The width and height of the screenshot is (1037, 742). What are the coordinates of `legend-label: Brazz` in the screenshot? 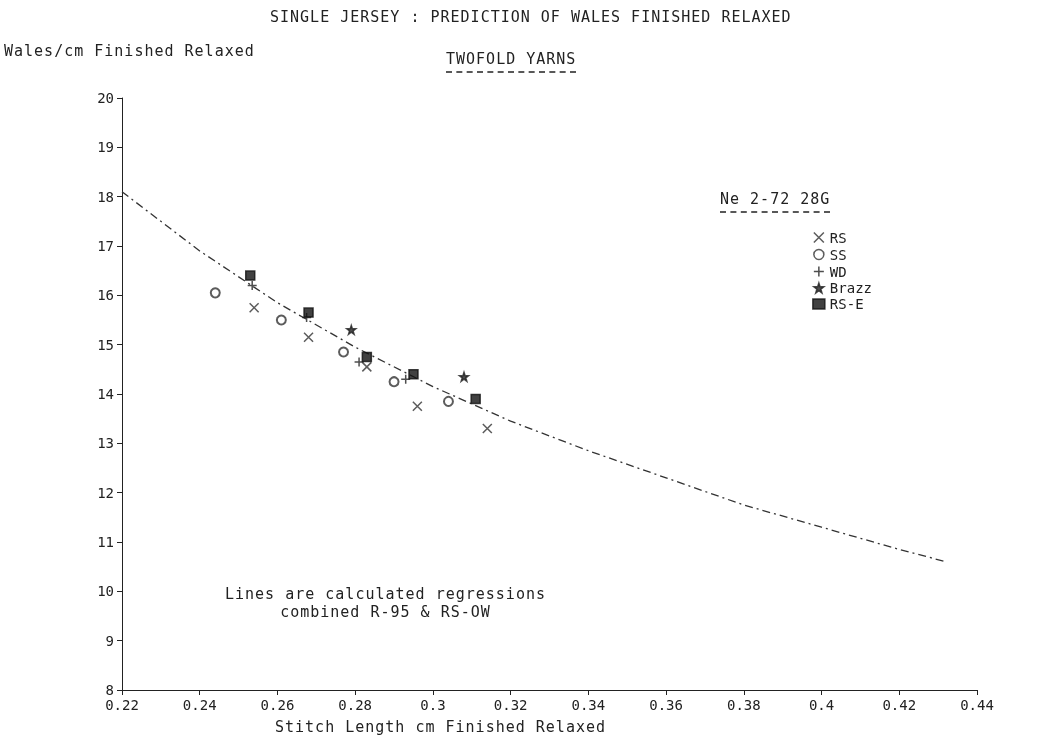 It's located at (851, 288).